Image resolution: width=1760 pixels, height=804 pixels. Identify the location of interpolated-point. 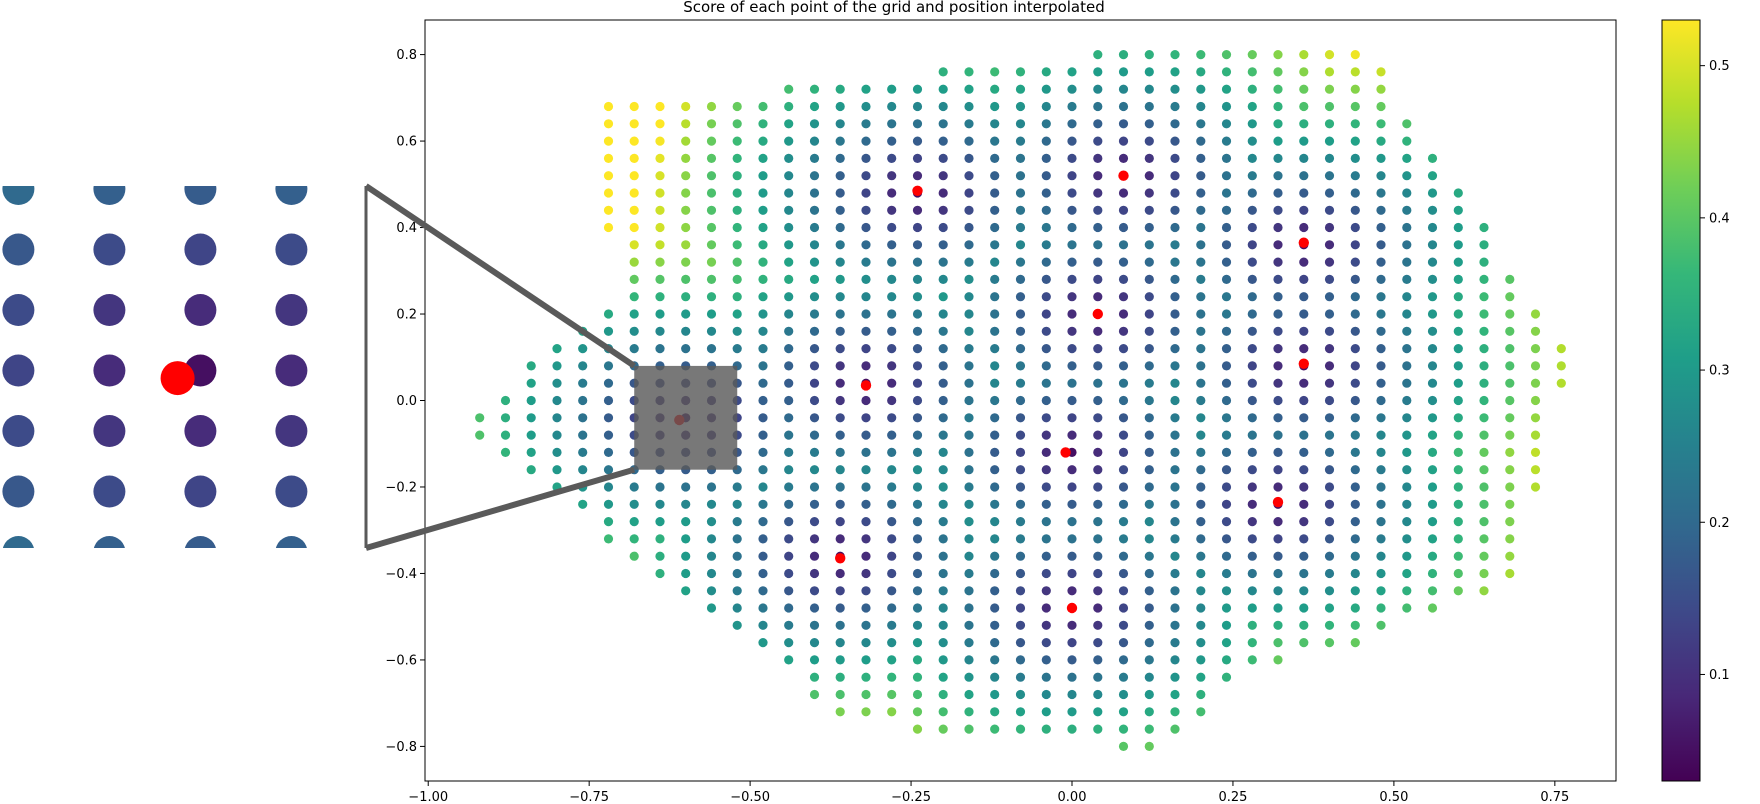
(866, 385).